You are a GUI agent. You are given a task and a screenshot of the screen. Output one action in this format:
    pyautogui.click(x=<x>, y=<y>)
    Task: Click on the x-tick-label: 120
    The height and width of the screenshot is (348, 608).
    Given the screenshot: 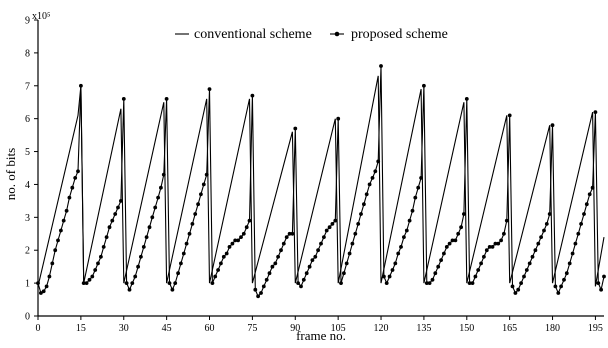 What is the action you would take?
    pyautogui.click(x=381, y=328)
    